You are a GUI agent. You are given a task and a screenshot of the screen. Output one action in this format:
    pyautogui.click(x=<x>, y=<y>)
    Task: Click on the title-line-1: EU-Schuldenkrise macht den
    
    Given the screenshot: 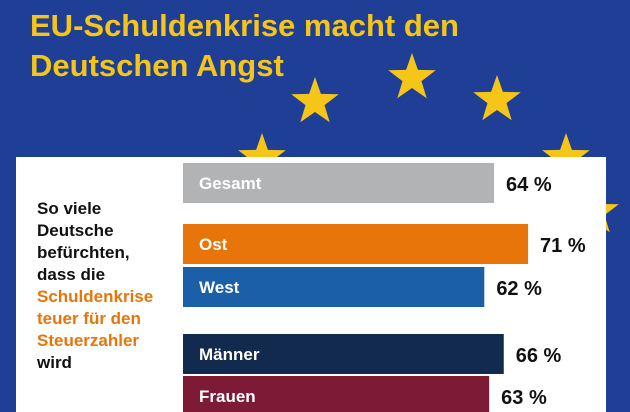 What is the action you would take?
    pyautogui.click(x=244, y=25)
    